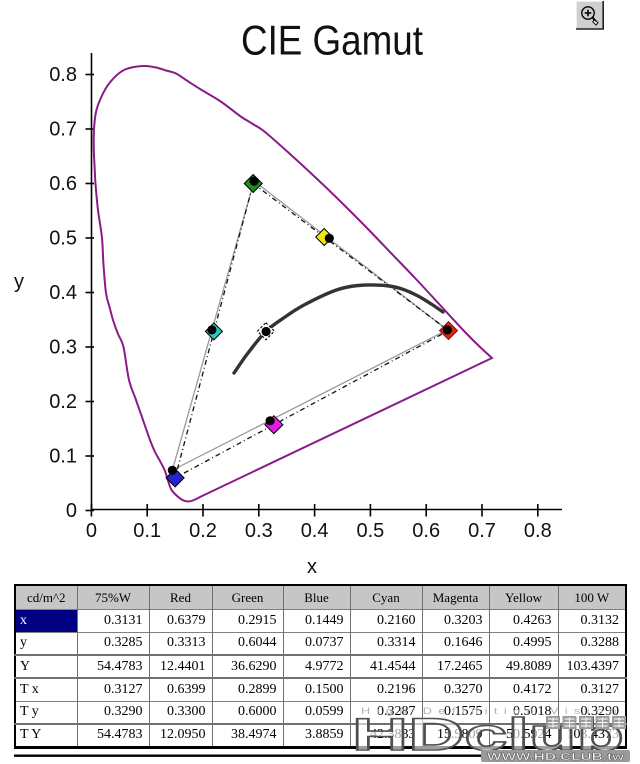 This screenshot has width=640, height=764. I want to click on svg-text: WWW.HD.CLUB.tw, so click(556, 757).